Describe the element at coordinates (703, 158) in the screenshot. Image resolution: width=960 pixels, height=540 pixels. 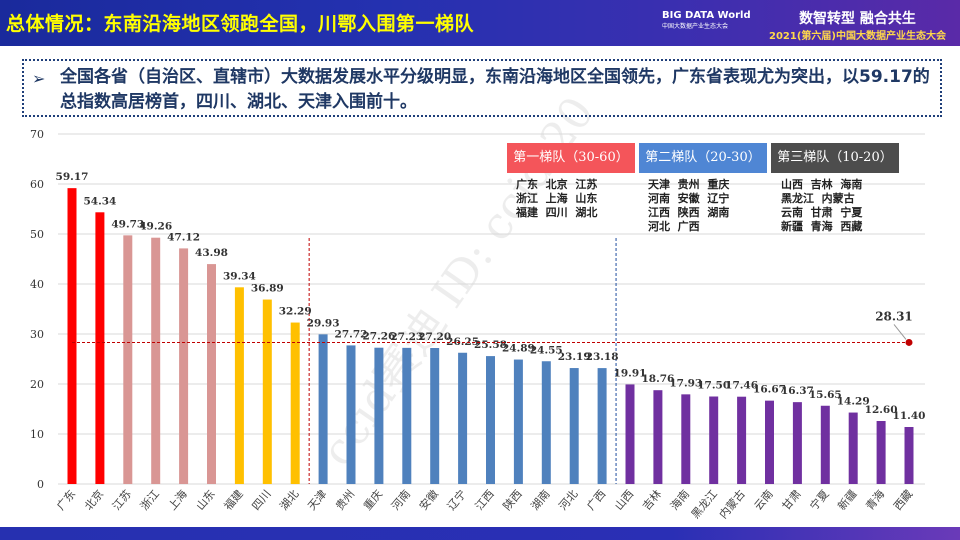
I see `tier-badge: 第二梯队（20-30）` at that location.